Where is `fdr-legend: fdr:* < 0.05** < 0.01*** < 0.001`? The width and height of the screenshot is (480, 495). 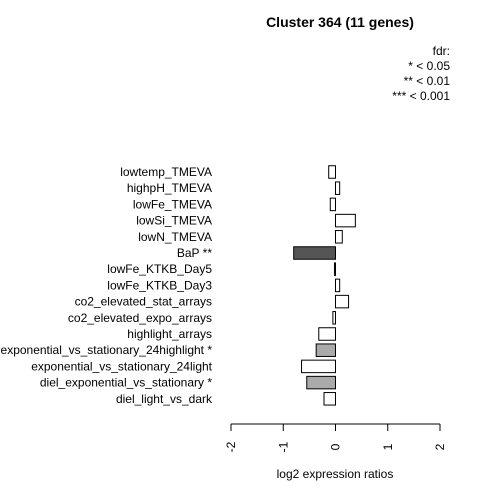
fdr-legend: fdr:* < 0.05** < 0.01*** < 0.001 is located at coordinates (421, 73).